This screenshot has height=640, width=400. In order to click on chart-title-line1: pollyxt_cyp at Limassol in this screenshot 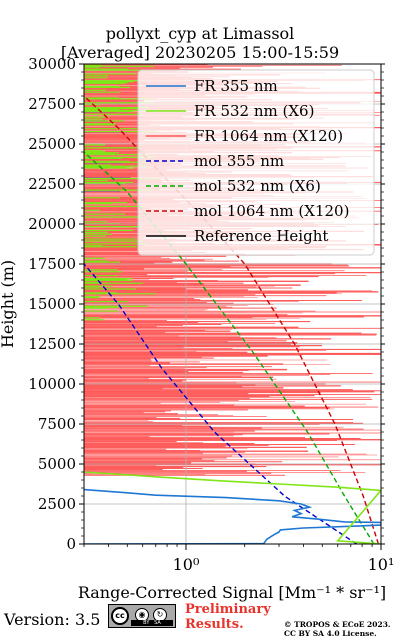, I will do `click(200, 33)`.